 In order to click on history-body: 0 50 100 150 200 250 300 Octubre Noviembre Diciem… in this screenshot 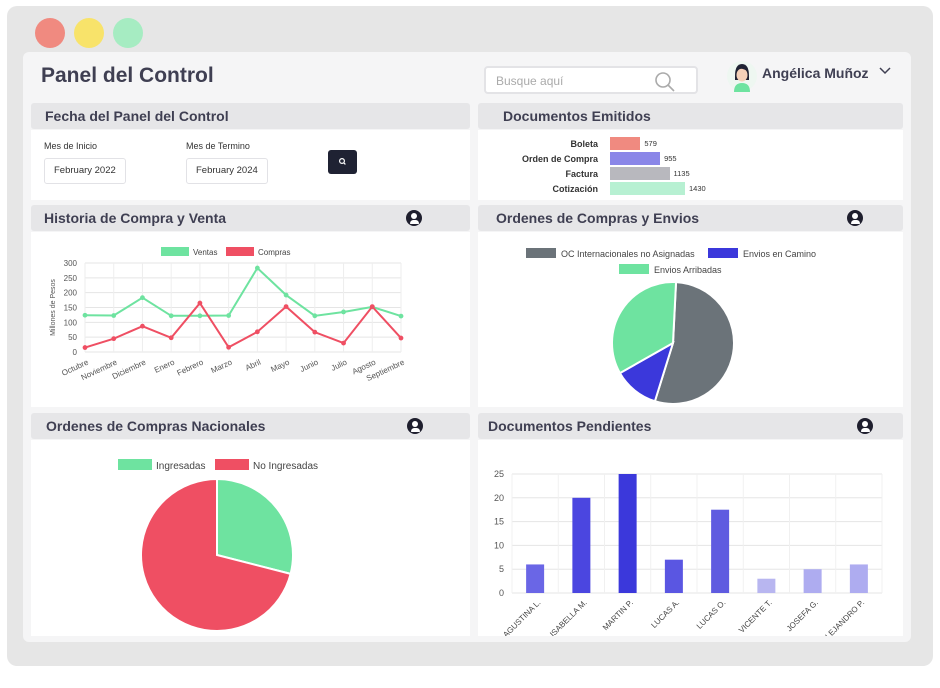, I will do `click(250, 319)`.